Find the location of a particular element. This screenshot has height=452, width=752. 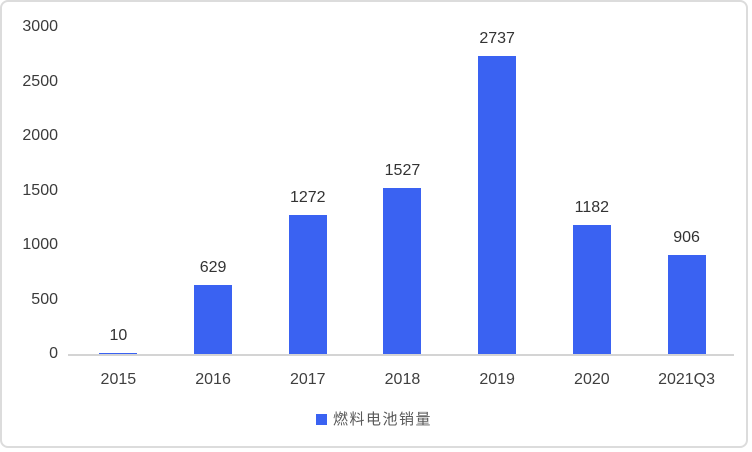

x-axis-category-label: 2019 is located at coordinates (497, 379).